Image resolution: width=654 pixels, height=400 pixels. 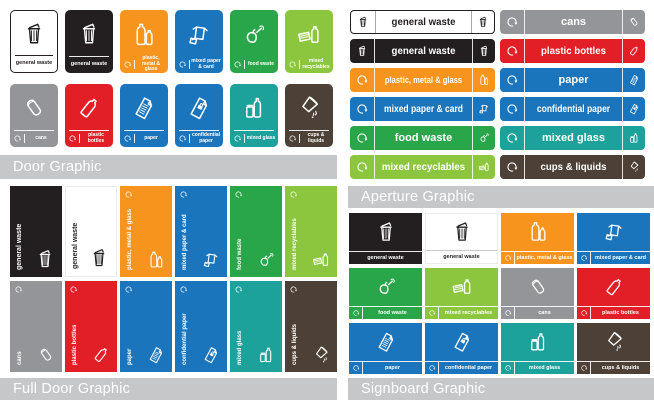 I want to click on aperture-strip-plastic-metal-glass: plastic, metal & glass, so click(x=422, y=80).